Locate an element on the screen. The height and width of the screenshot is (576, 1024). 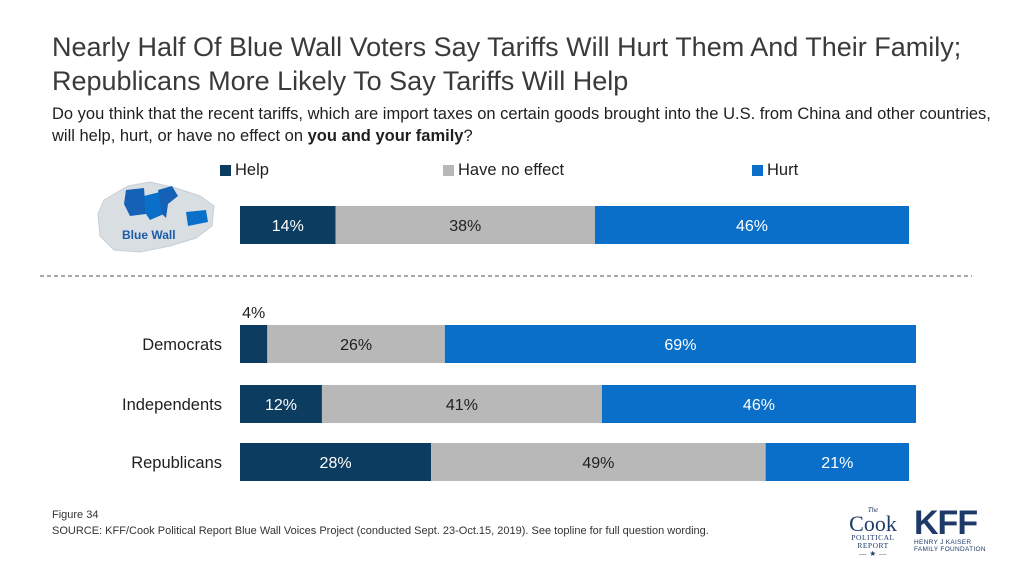
bar-democrats-hurt is located at coordinates (680, 344).